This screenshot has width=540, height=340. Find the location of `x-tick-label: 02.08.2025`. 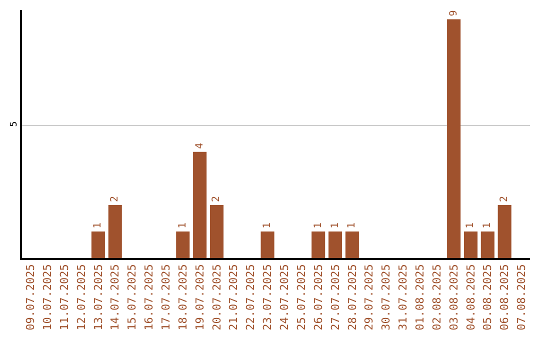

x-tick-label: 02.08.2025 is located at coordinates (437, 297).